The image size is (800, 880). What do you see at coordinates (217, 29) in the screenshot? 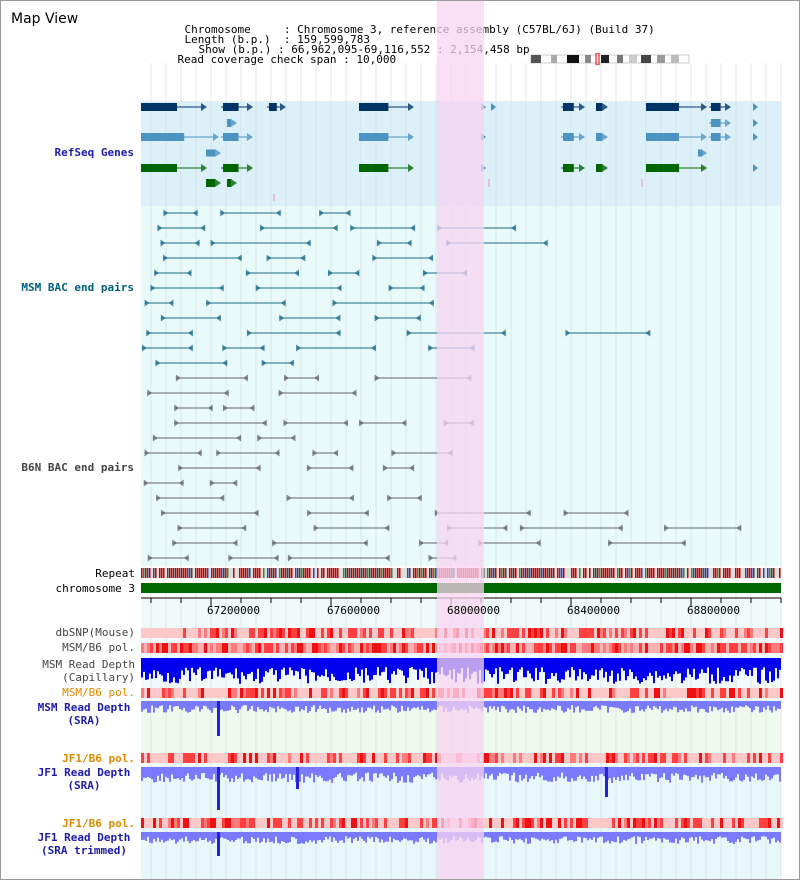
I see `chromosome-label: Chromosome` at bounding box center [217, 29].